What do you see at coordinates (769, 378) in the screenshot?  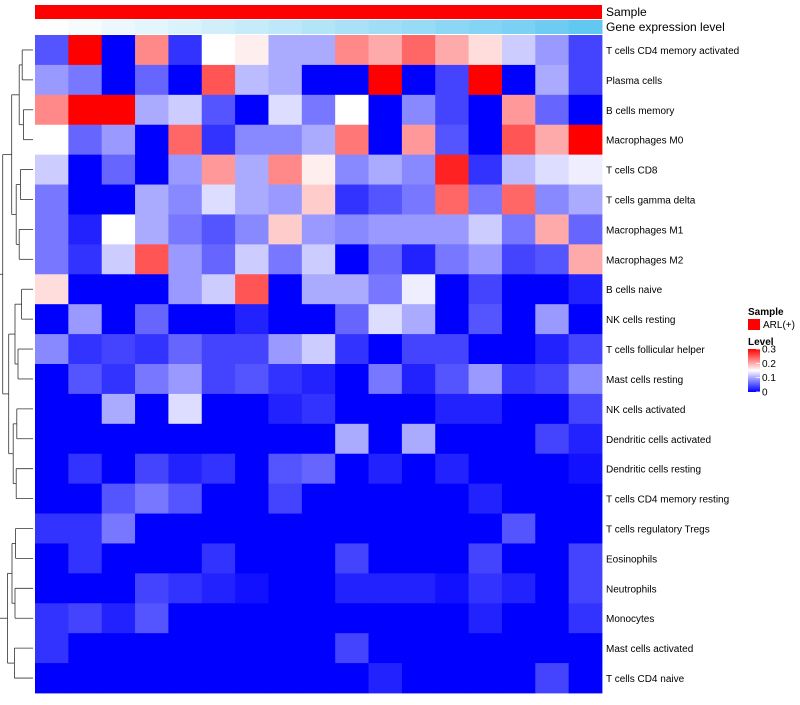 I see `legend-level-tick-label: 0.1` at bounding box center [769, 378].